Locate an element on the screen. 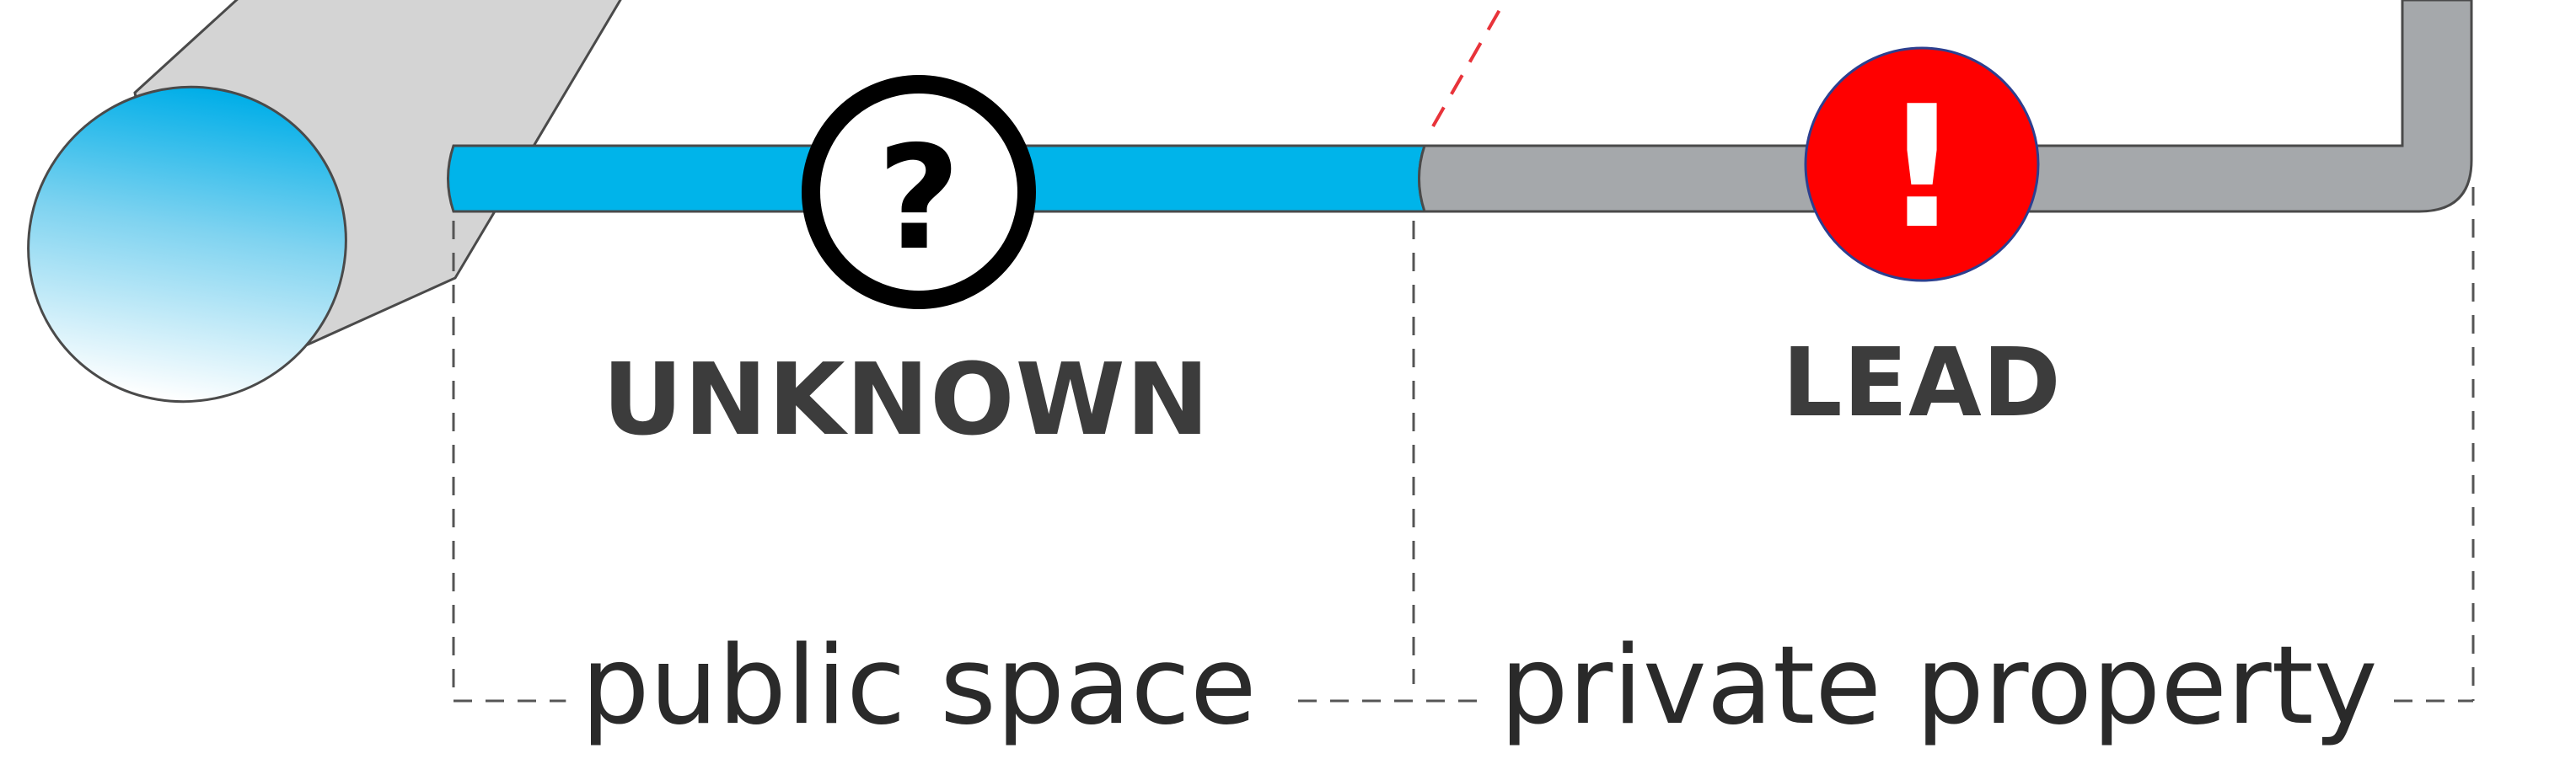 The width and height of the screenshot is (2576, 759). private-service-line is located at coordinates (1945, 106).